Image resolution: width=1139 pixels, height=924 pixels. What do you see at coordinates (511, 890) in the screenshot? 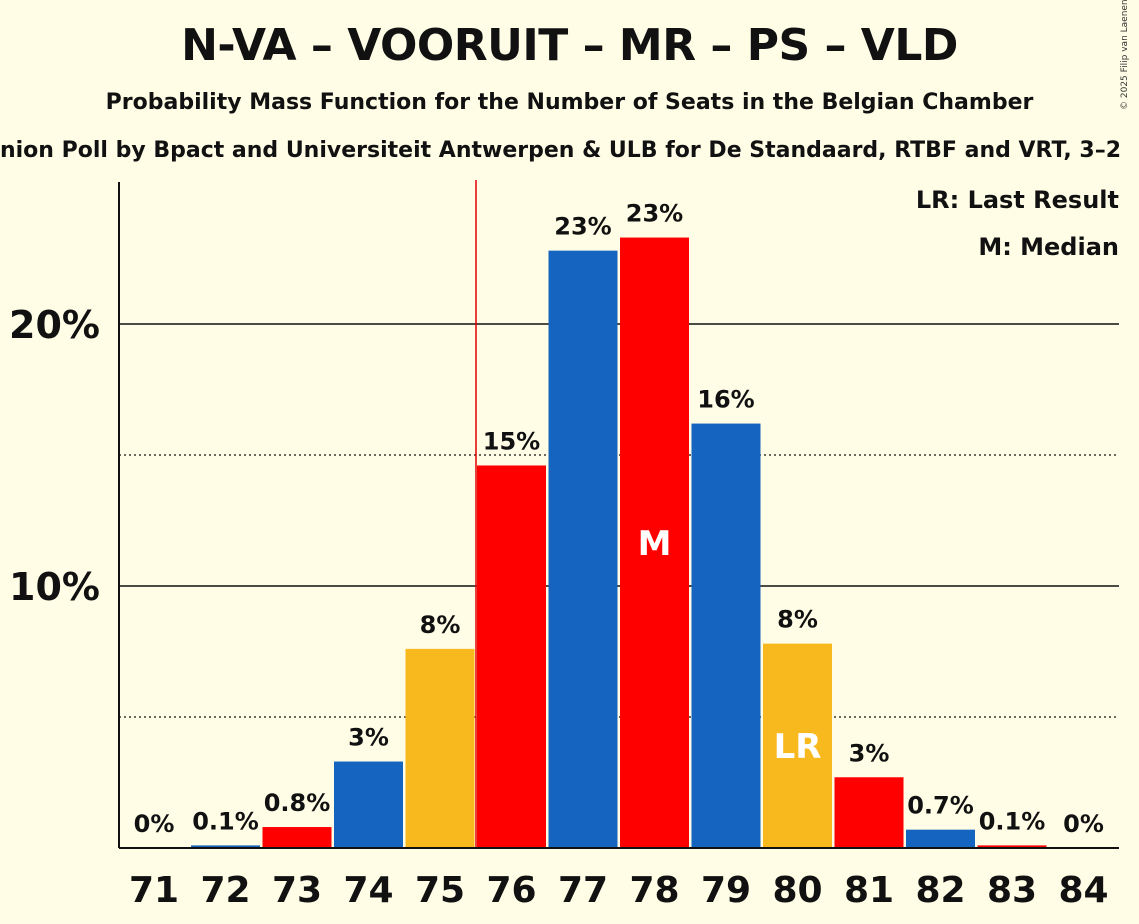
I see `x-tick-label: 76` at bounding box center [511, 890].